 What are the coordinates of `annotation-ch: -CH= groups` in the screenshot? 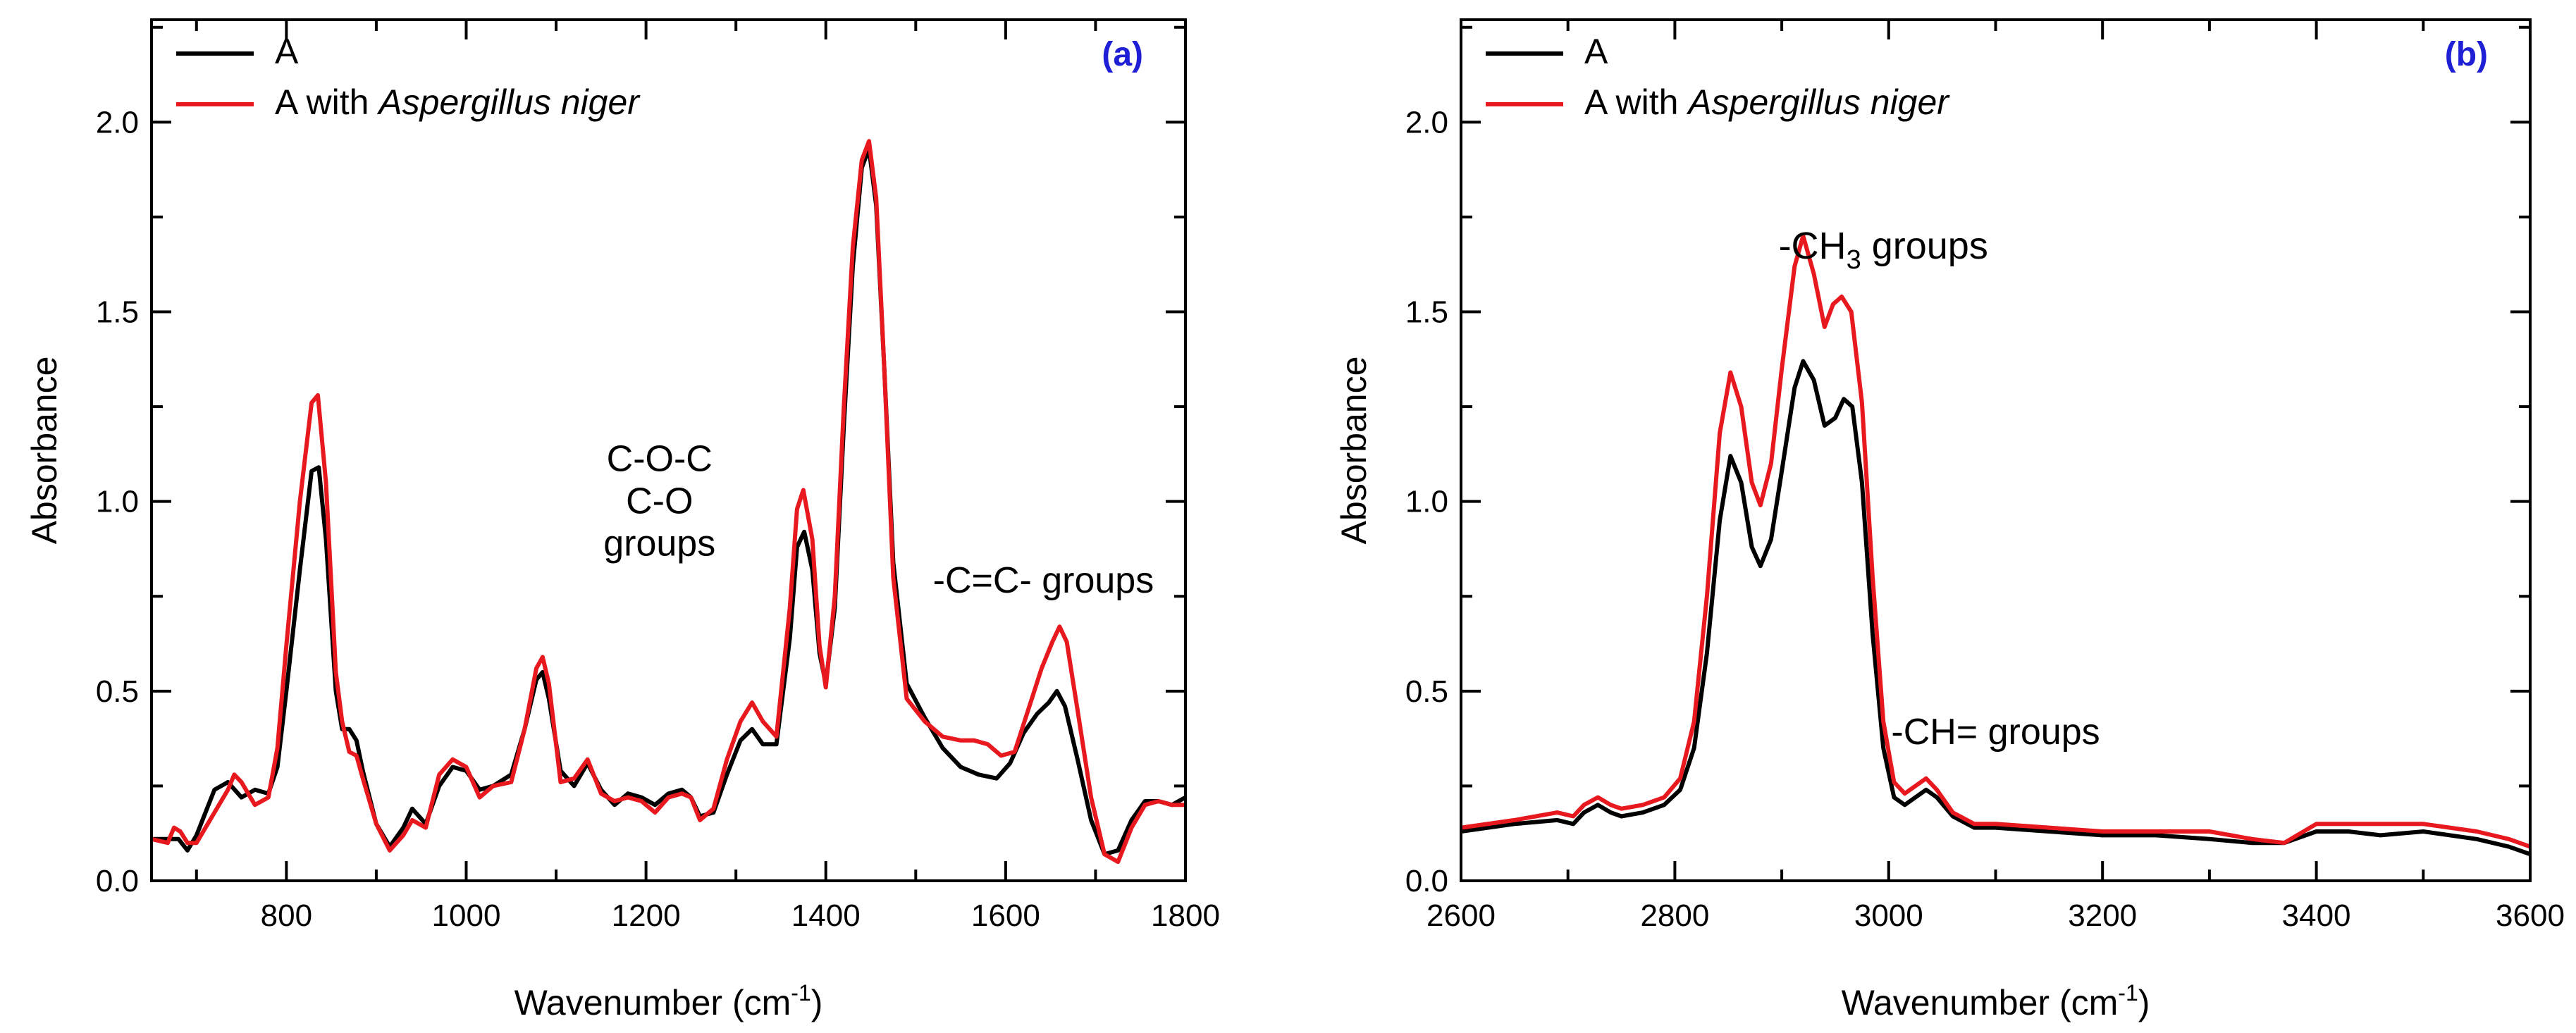 It's located at (1995, 732).